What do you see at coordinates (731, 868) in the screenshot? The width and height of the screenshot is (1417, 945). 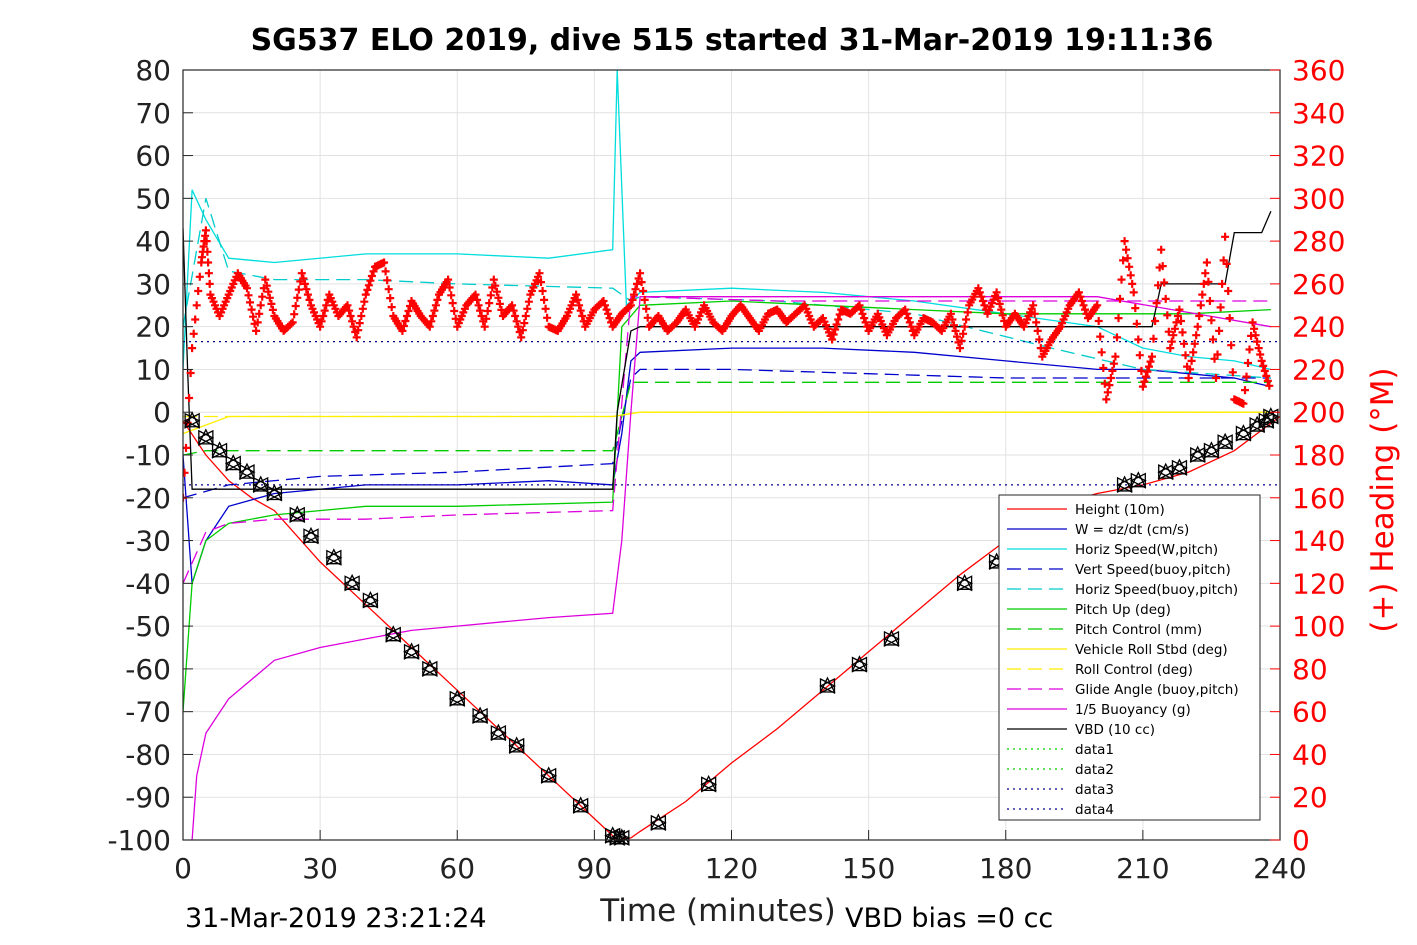 I see `x-tick-label: 120` at bounding box center [731, 868].